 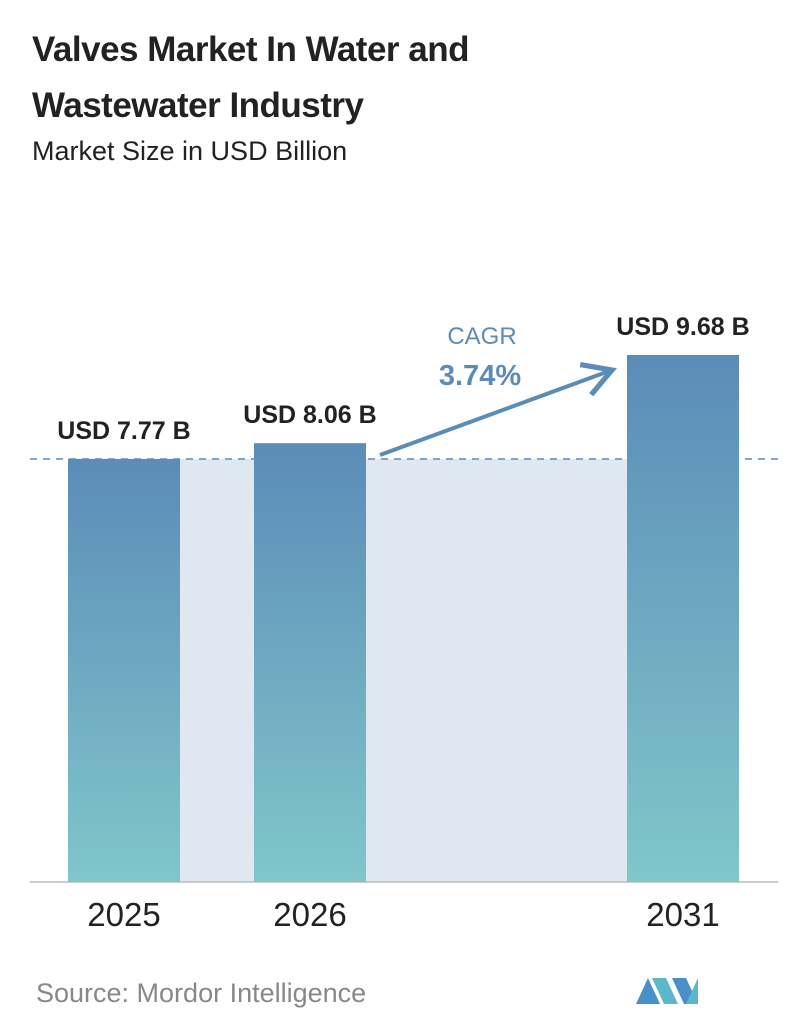 What do you see at coordinates (123, 431) in the screenshot?
I see `value-label: USD 7.77 B` at bounding box center [123, 431].